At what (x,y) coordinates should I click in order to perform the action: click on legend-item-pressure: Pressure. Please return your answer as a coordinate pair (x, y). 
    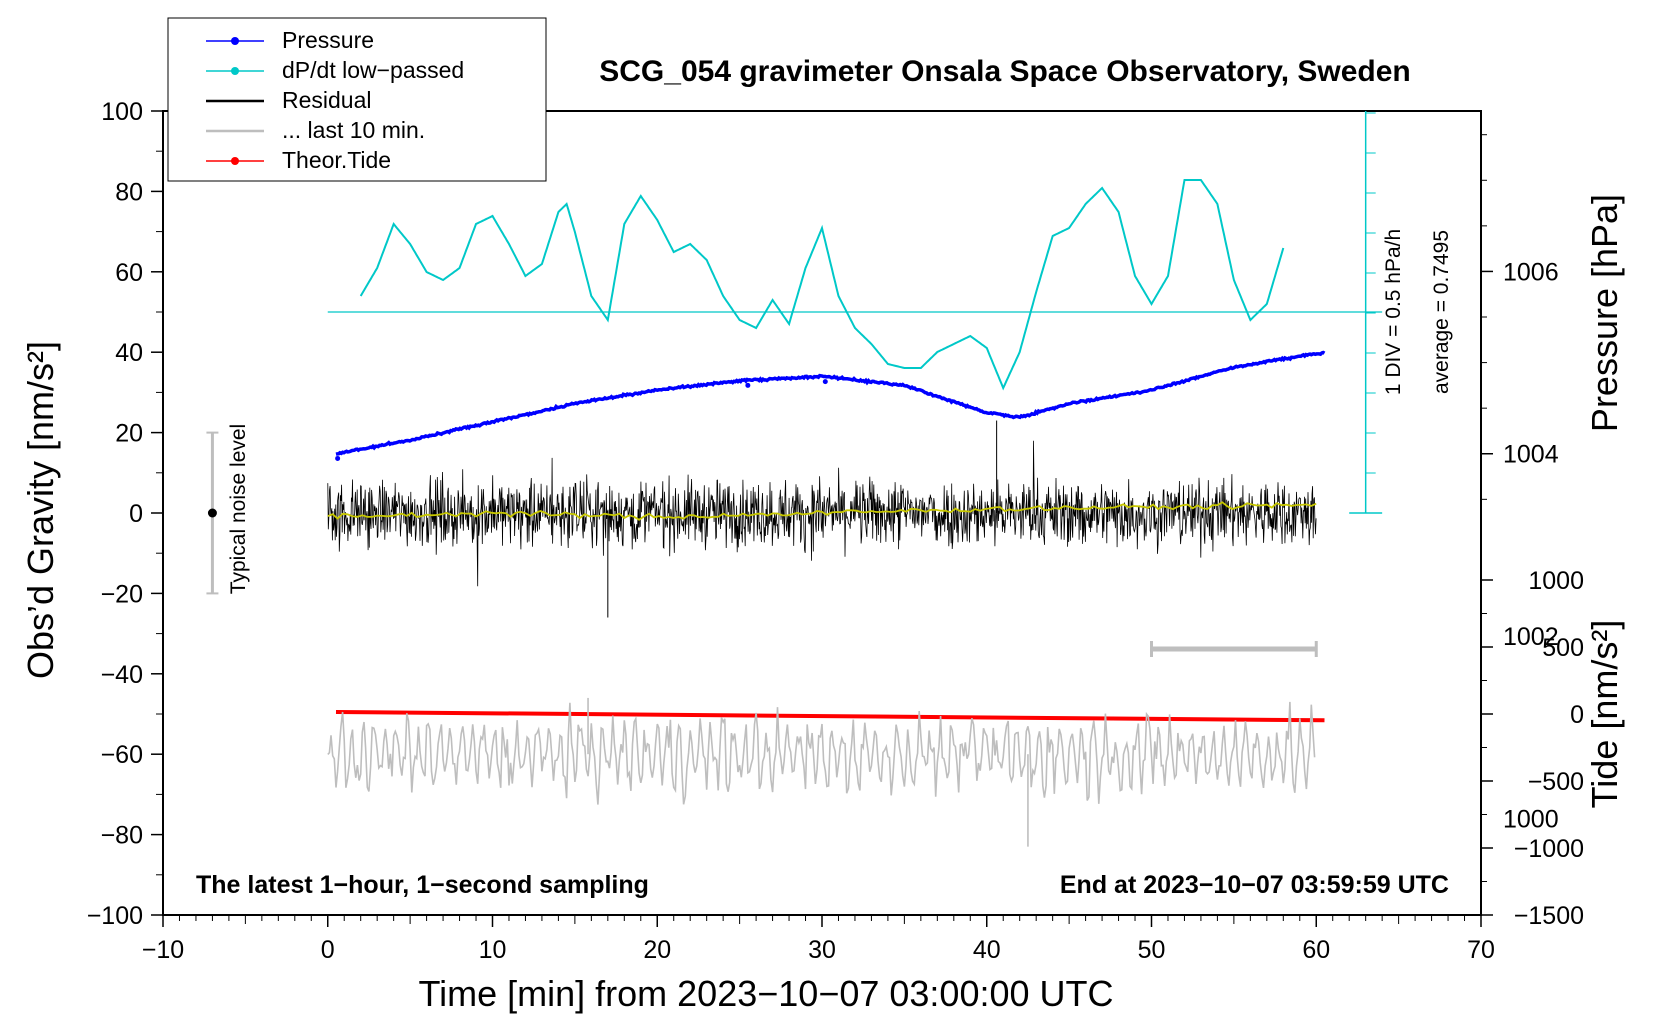
    Looking at the image, I should click on (290, 40).